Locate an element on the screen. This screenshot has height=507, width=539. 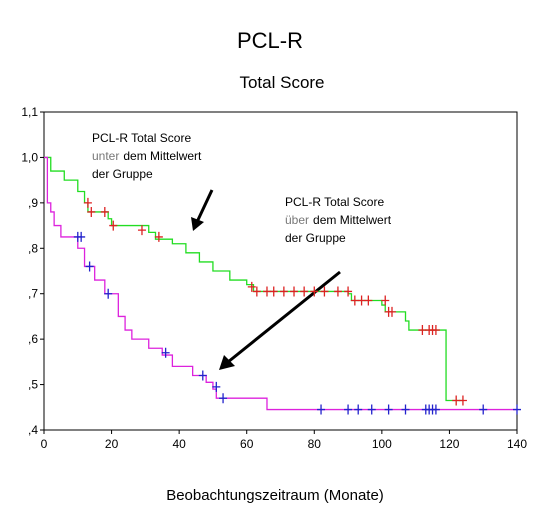
annotation-part: über is located at coordinates (297, 220).